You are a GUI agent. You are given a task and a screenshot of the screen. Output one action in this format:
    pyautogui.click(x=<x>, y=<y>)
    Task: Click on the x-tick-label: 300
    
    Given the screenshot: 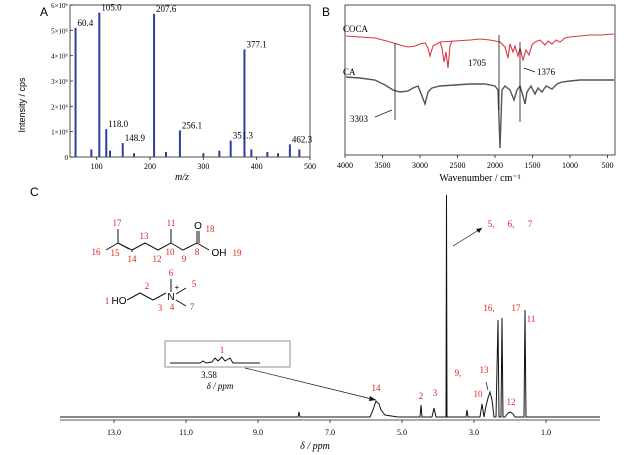 What is the action you would take?
    pyautogui.click(x=203, y=166)
    